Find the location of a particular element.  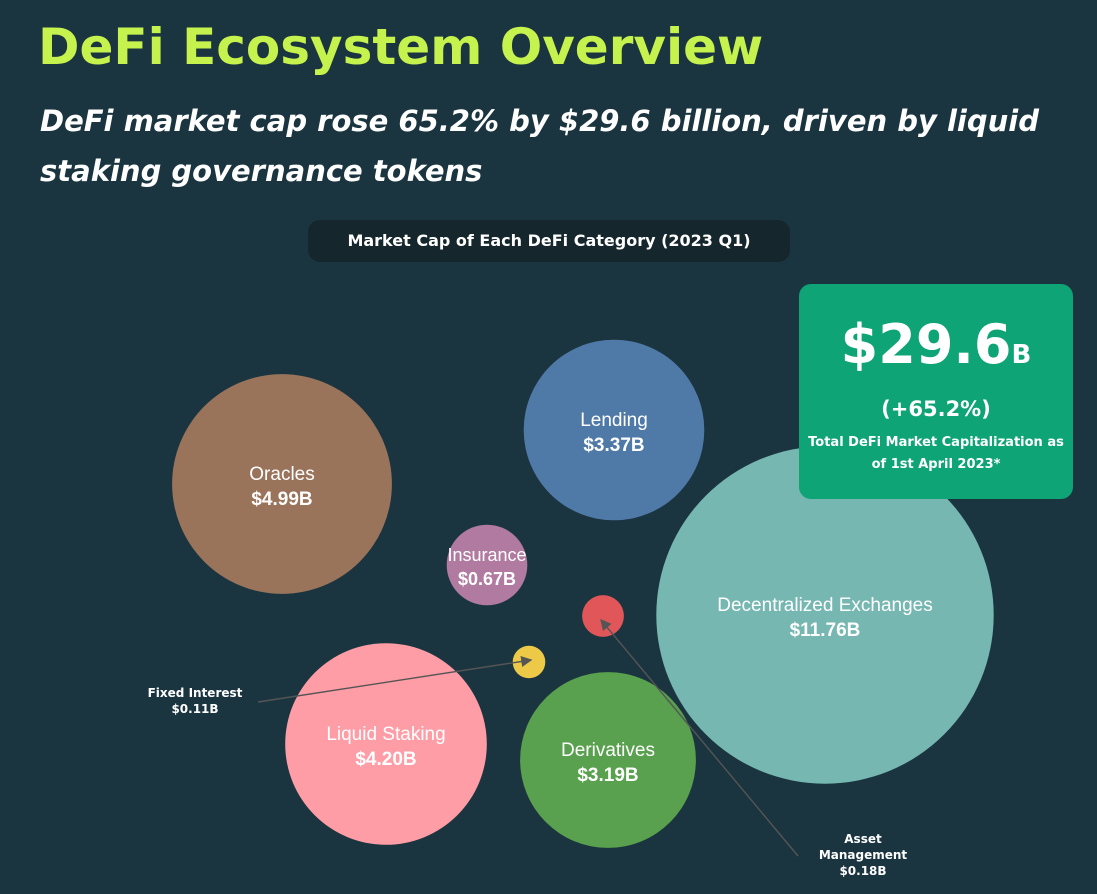

bubble-value-insurance: $0.67B is located at coordinates (487, 579).